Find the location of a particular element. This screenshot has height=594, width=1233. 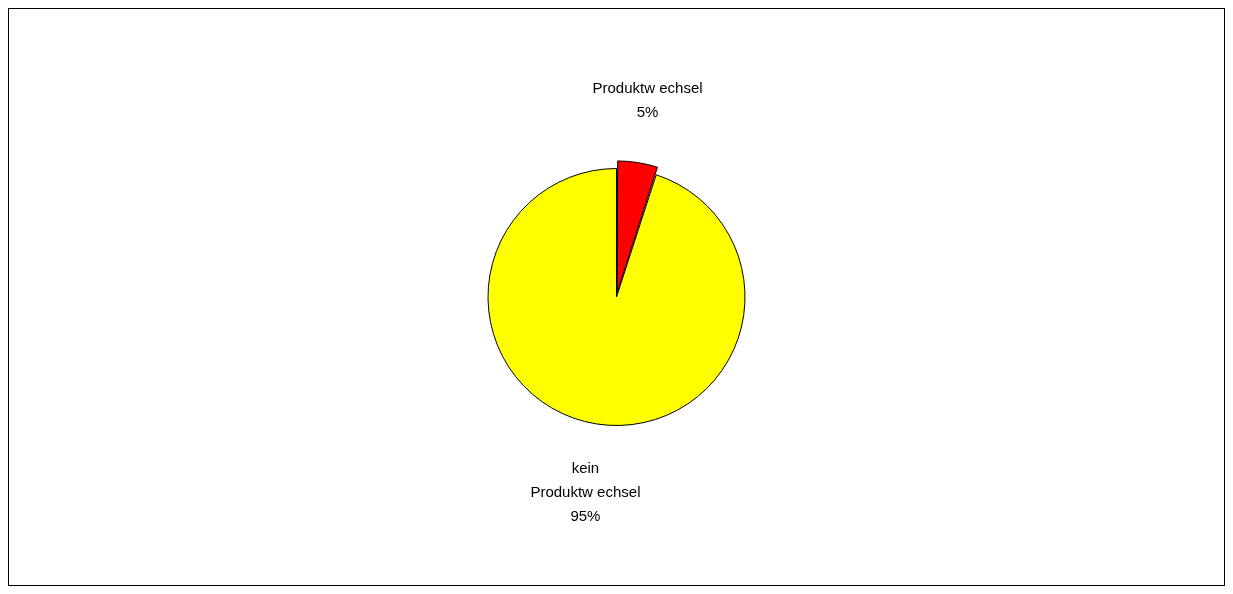

slice-label: kein Produktw echsel is located at coordinates (585, 480).